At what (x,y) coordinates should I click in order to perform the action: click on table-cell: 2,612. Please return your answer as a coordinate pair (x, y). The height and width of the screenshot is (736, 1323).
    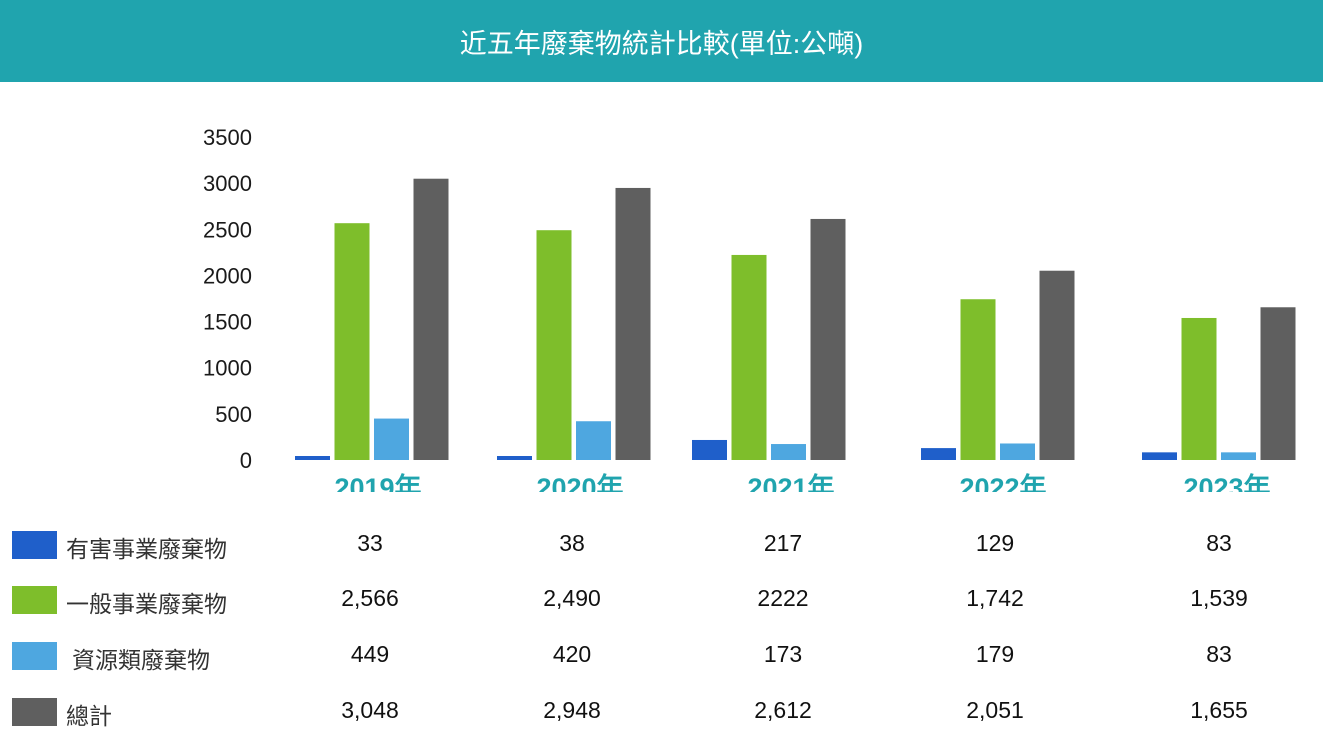
    Looking at the image, I should click on (783, 710).